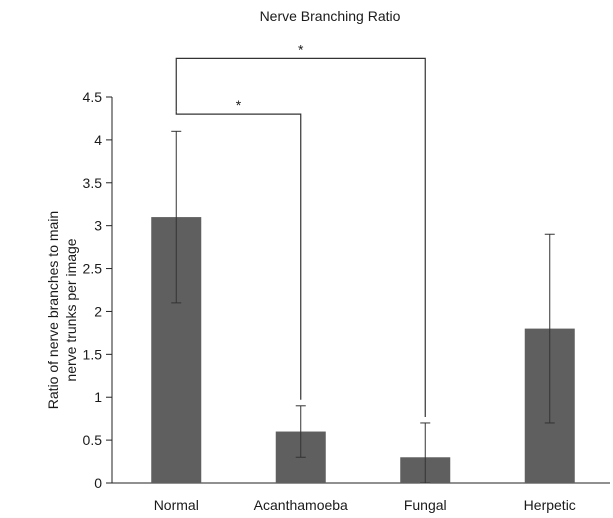 The image size is (613, 518). What do you see at coordinates (93, 269) in the screenshot?
I see `y-tick-label: 2.5` at bounding box center [93, 269].